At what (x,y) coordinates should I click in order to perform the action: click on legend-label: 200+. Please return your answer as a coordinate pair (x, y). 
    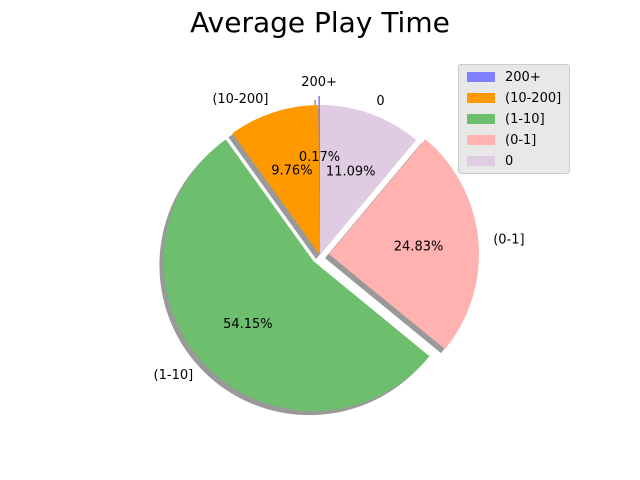
    Looking at the image, I should click on (523, 77).